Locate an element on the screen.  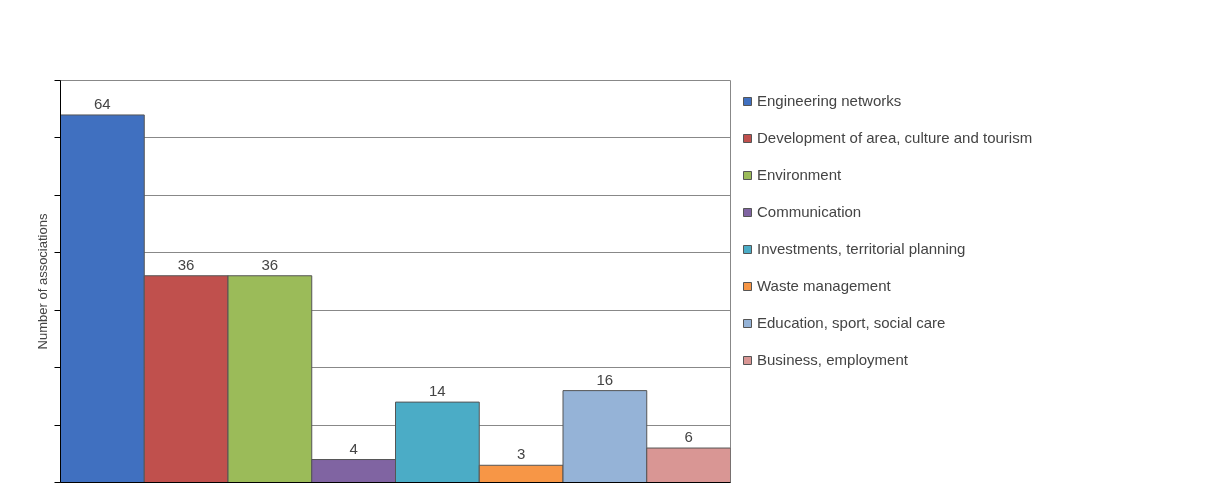
legend-label: Investments, territorial planning is located at coordinates (861, 248).